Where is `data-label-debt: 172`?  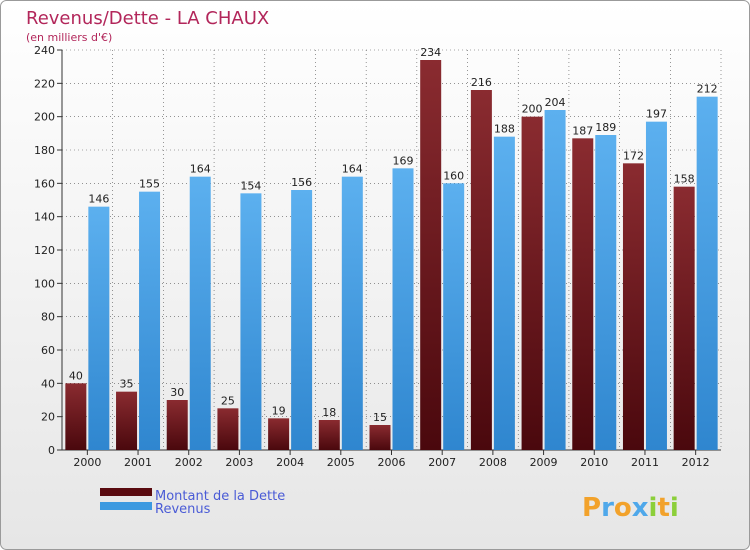
data-label-debt: 172 is located at coordinates (633, 155).